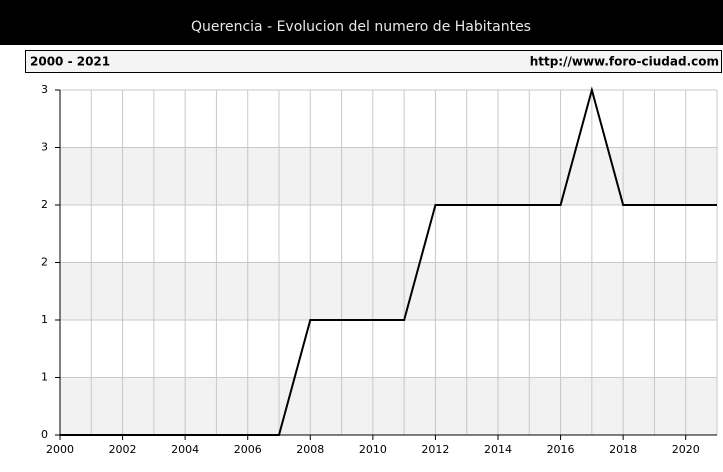 The height and width of the screenshot is (472, 723). What do you see at coordinates (435, 449) in the screenshot?
I see `x-tick-label: 2012` at bounding box center [435, 449].